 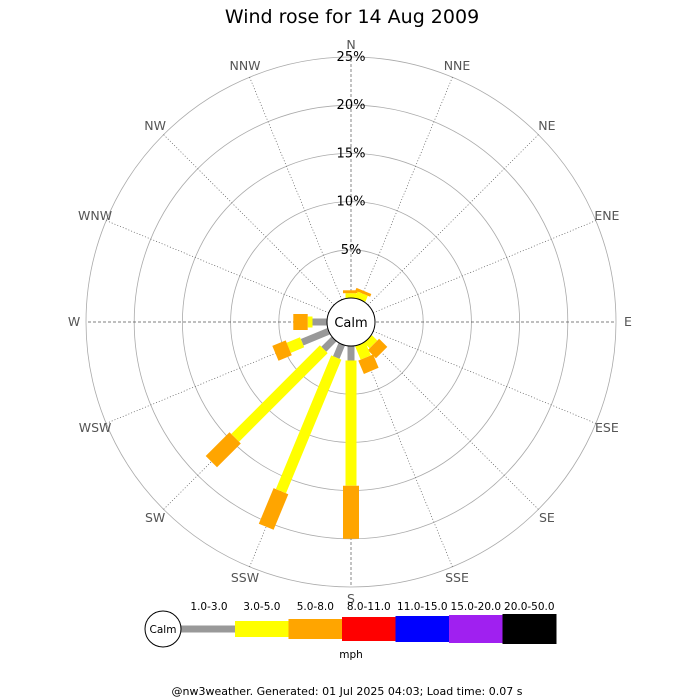 What do you see at coordinates (95, 427) in the screenshot?
I see `direction-label-wsw: WSW` at bounding box center [95, 427].